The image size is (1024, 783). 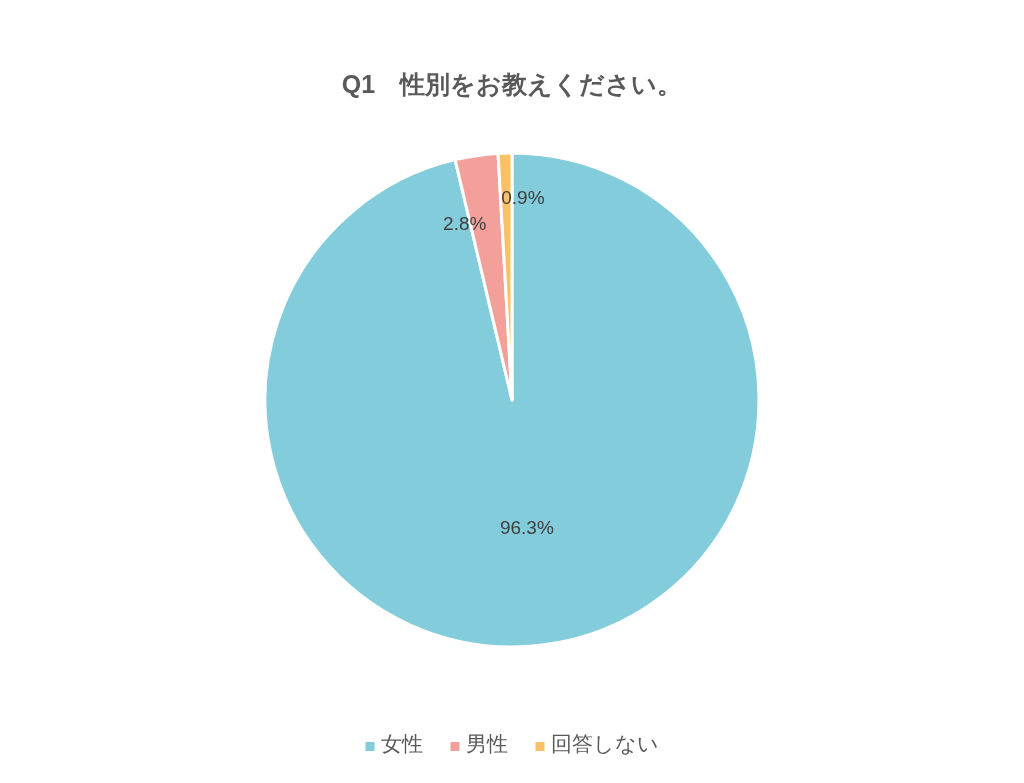 What do you see at coordinates (512, 84) in the screenshot?
I see `title: Q1 性別をお教えください。` at bounding box center [512, 84].